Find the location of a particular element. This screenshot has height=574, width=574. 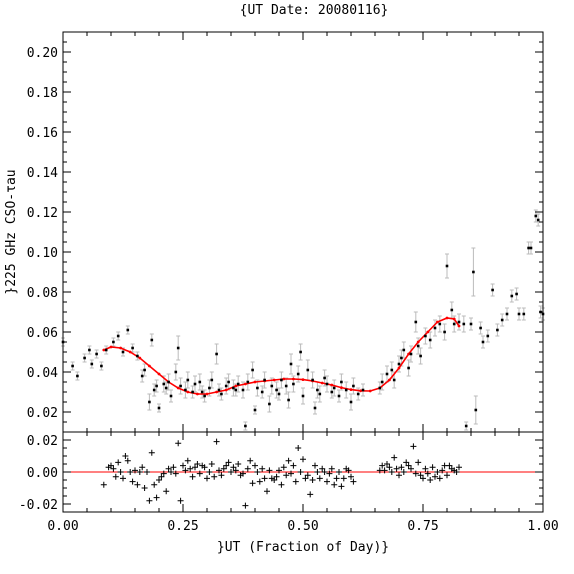

main-y-axis-label: }225 GHz CSO-τau is located at coordinates (11, 231).